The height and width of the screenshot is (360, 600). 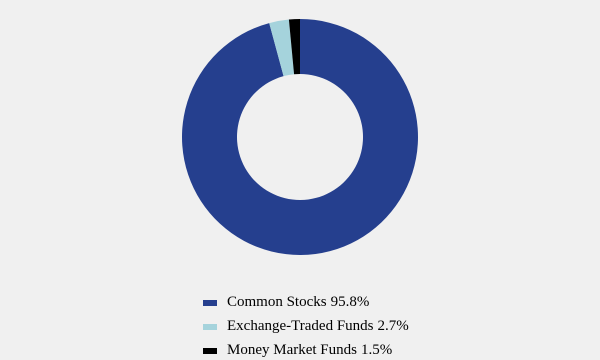 I want to click on legend-label: Common Stocks 95.8%, so click(x=298, y=302).